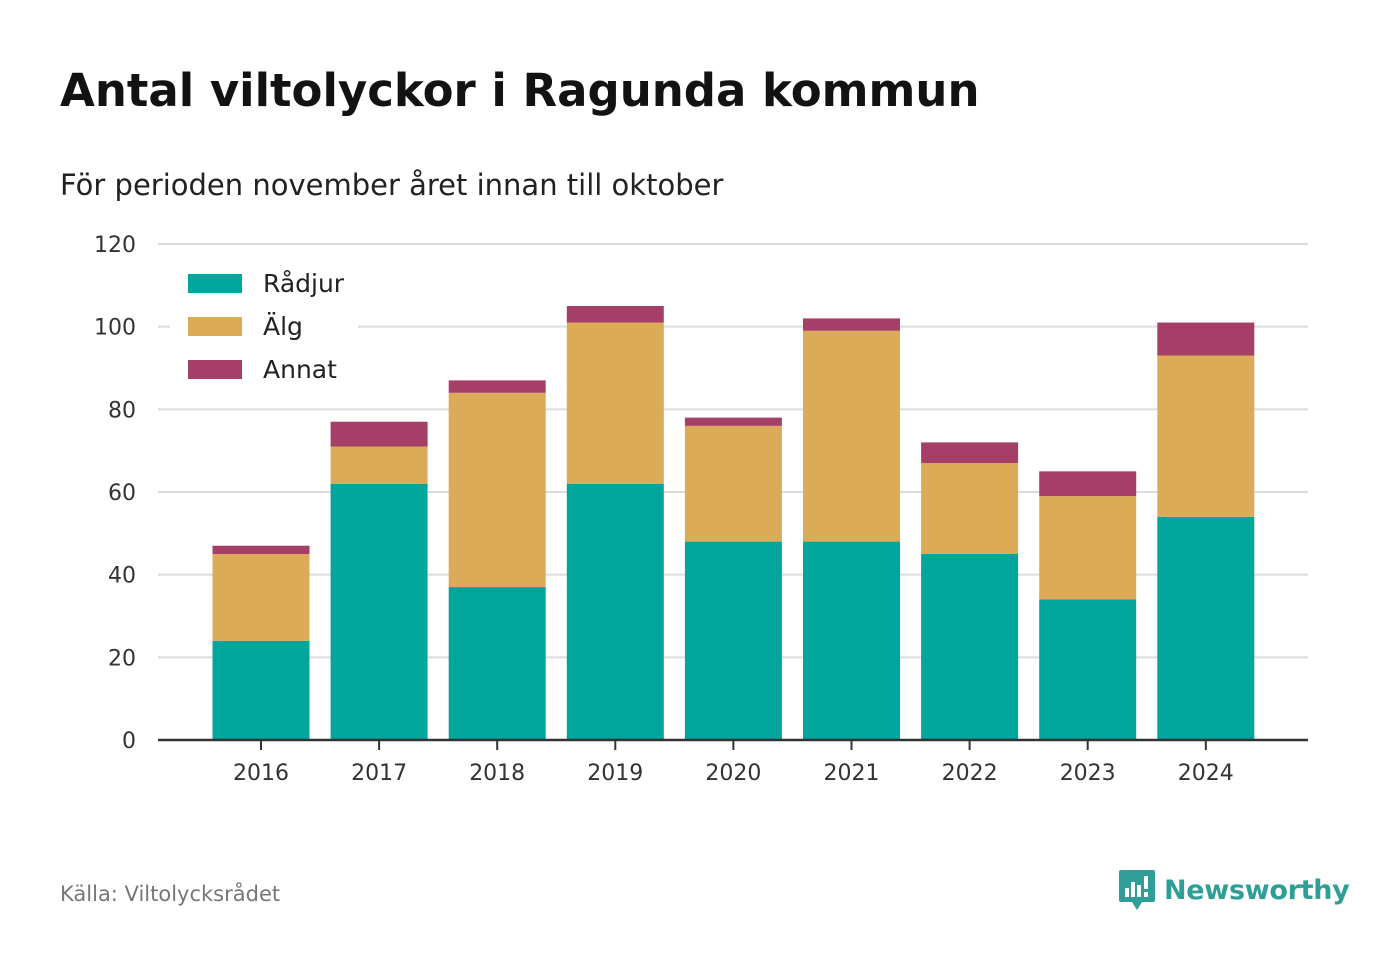  I want to click on legend-label: Rådjur, so click(304, 283).